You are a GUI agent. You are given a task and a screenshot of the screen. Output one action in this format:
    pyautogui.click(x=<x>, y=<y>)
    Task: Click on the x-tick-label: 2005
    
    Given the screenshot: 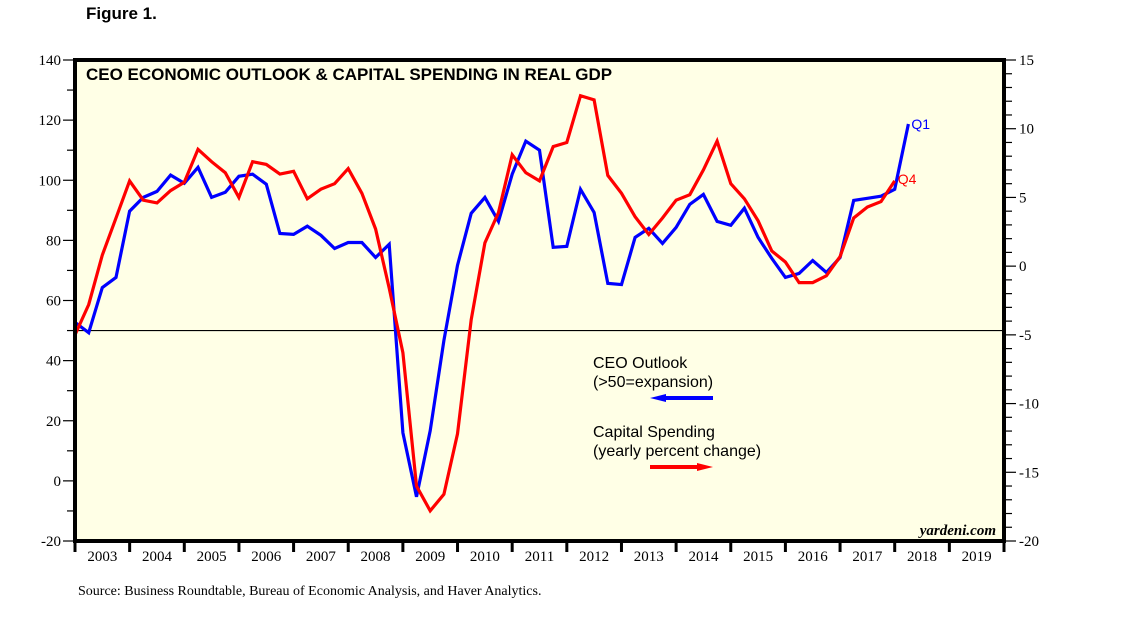 What is the action you would take?
    pyautogui.click(x=212, y=557)
    